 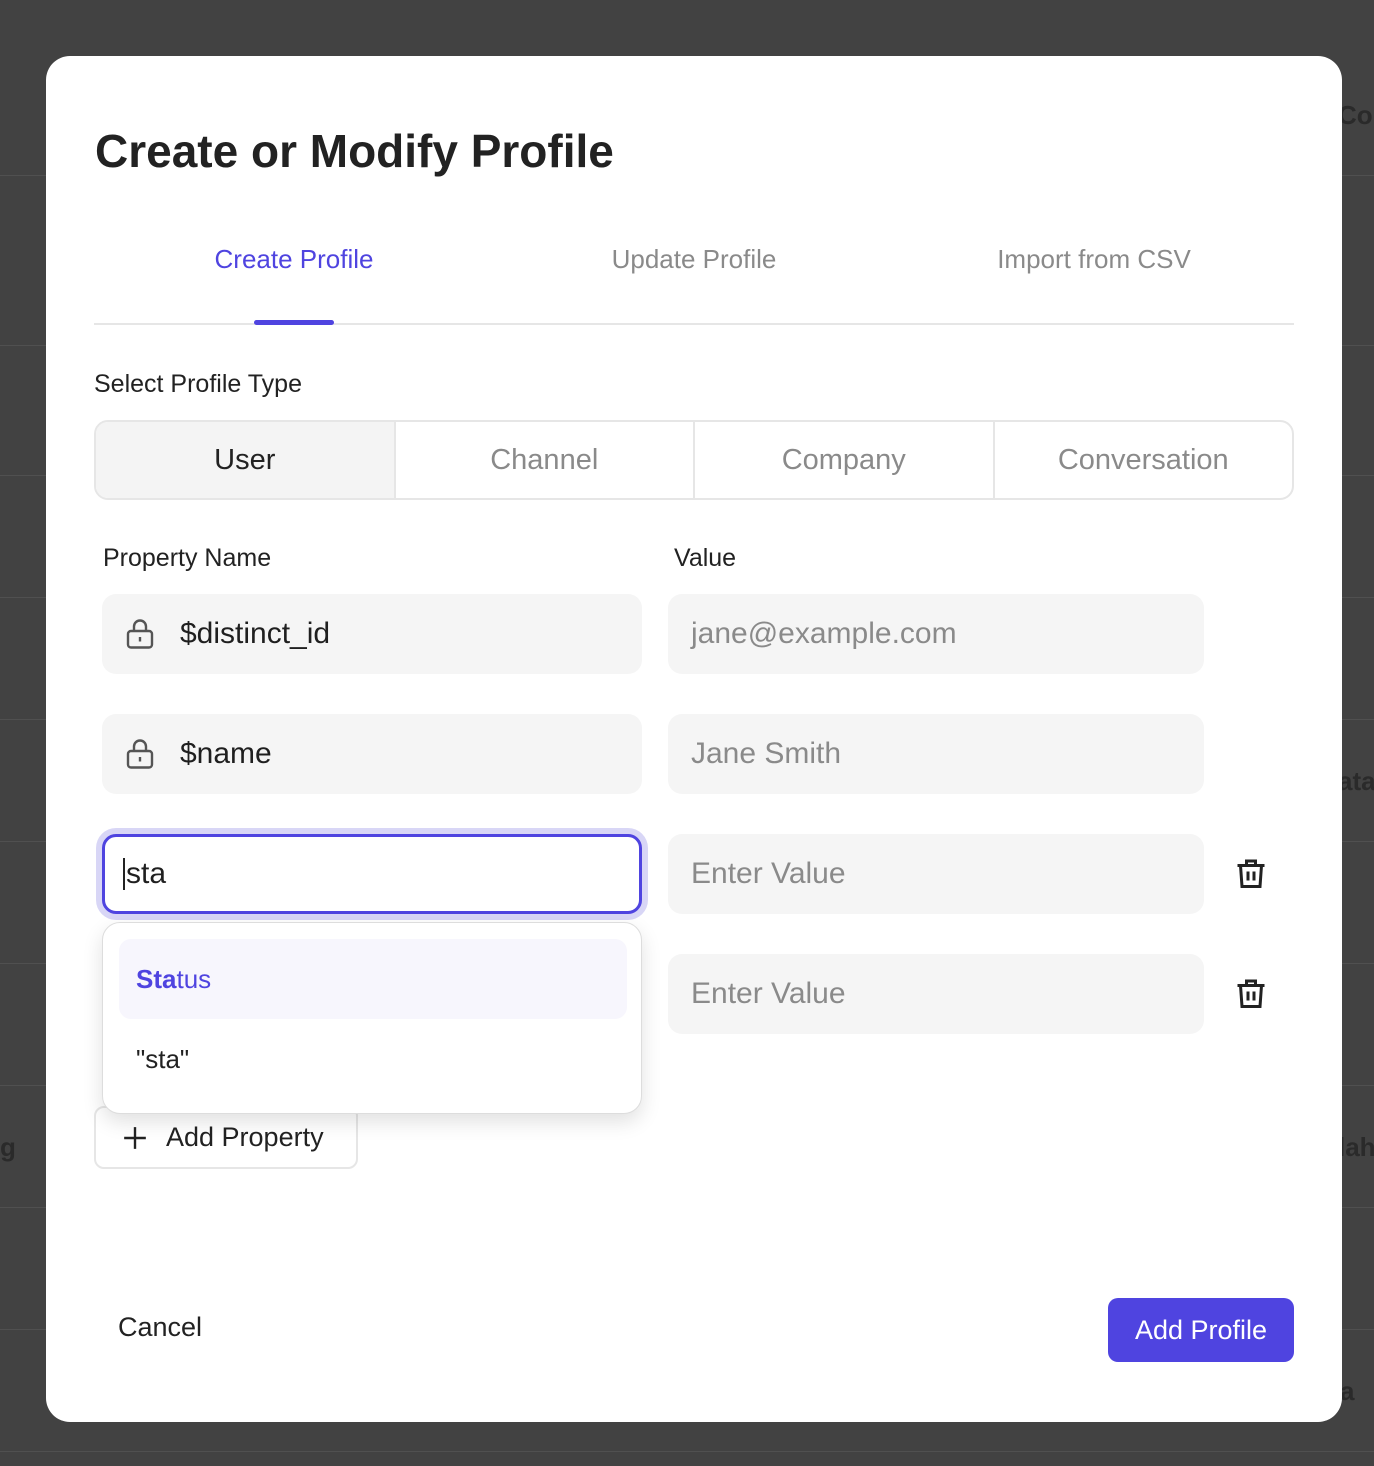 I want to click on profile-type-conversation: Conversation, so click(x=1142, y=460).